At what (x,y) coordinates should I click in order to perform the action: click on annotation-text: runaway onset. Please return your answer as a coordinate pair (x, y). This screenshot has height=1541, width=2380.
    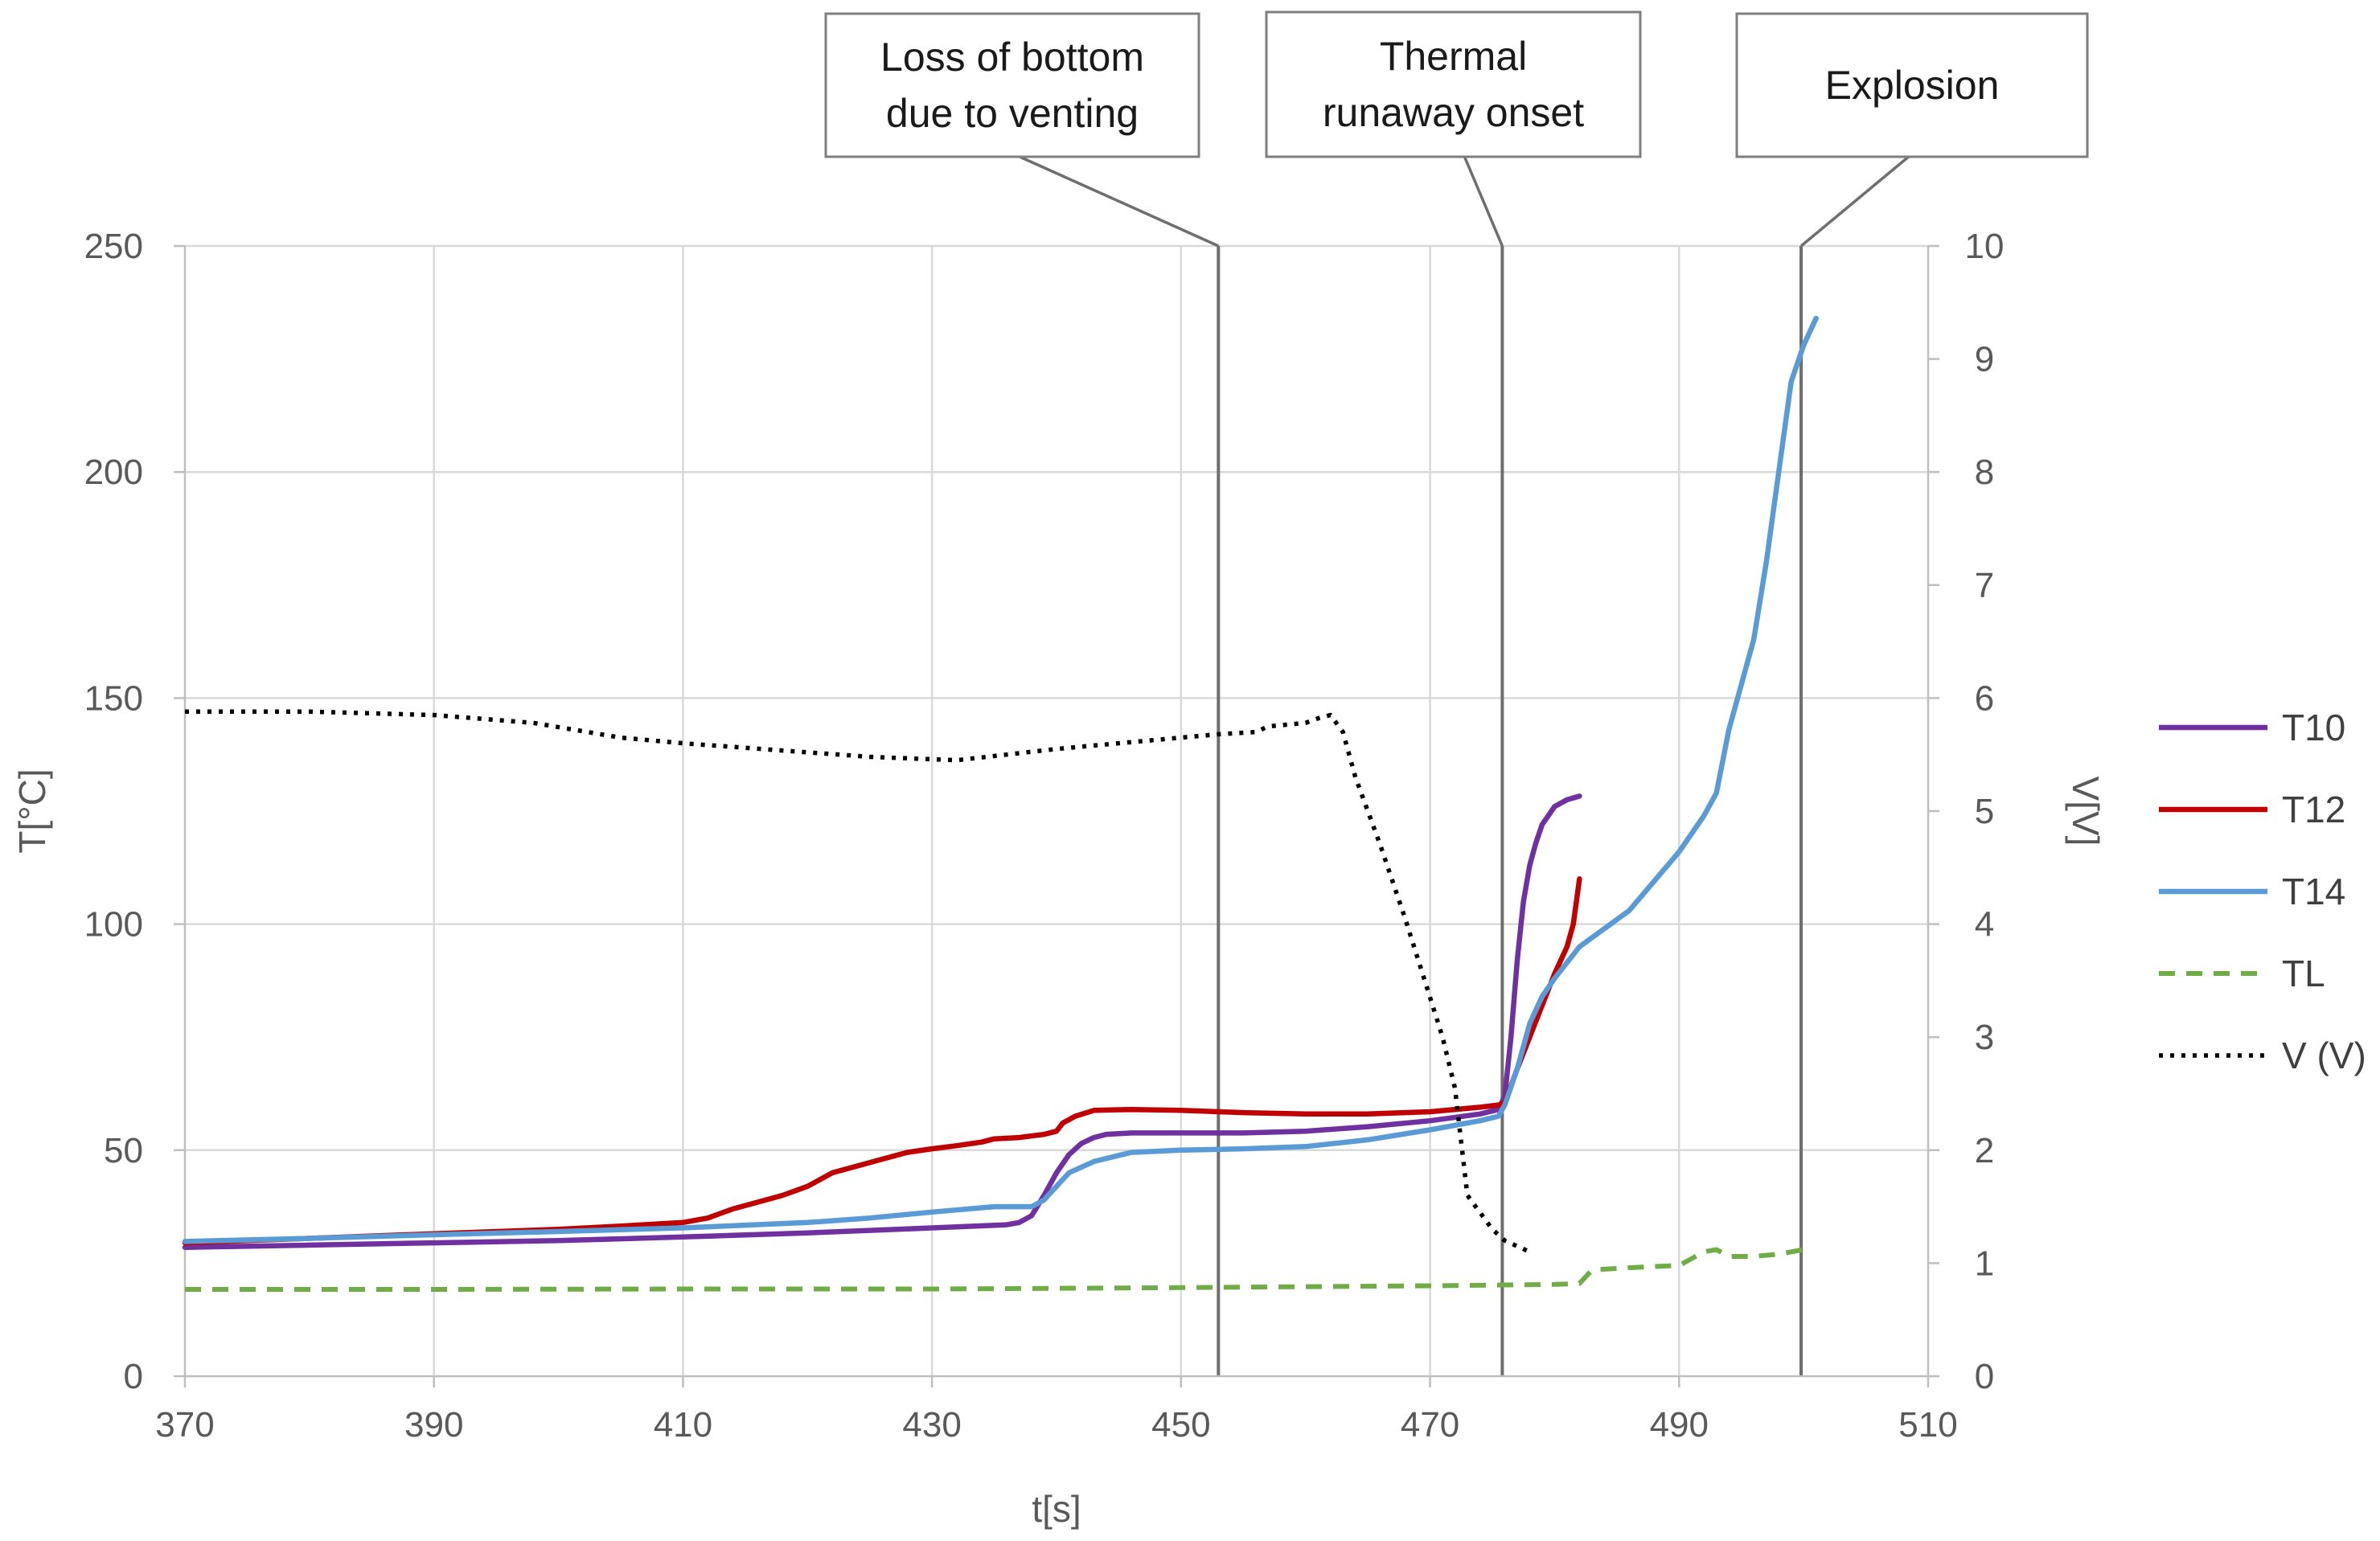
    Looking at the image, I should click on (1453, 113).